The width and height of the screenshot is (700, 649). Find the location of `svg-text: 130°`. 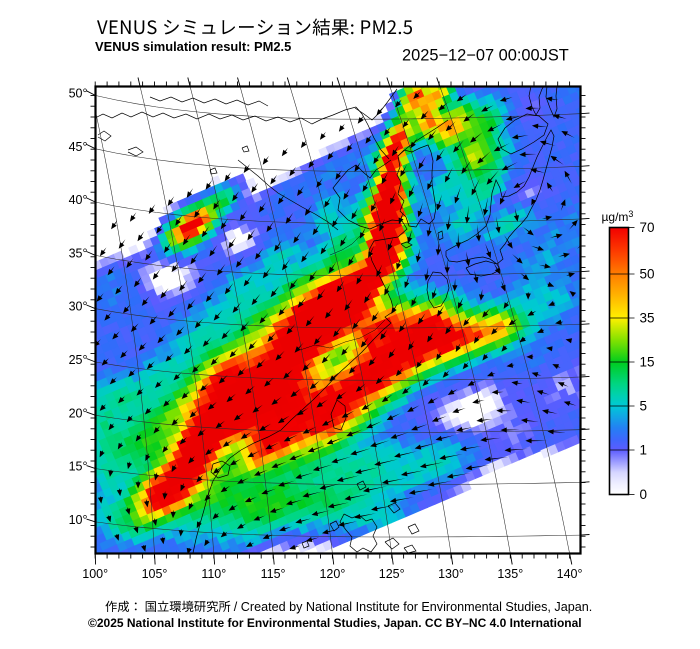

svg-text: 130° is located at coordinates (451, 574).